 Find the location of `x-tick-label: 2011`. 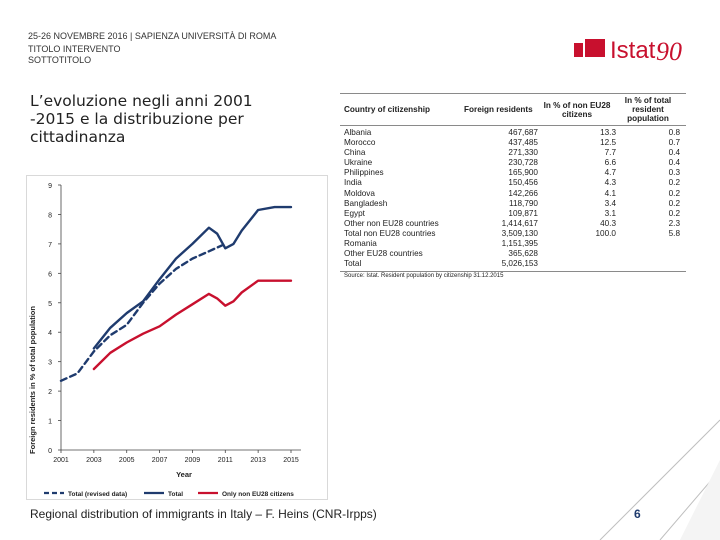

x-tick-label: 2011 is located at coordinates (225, 460).